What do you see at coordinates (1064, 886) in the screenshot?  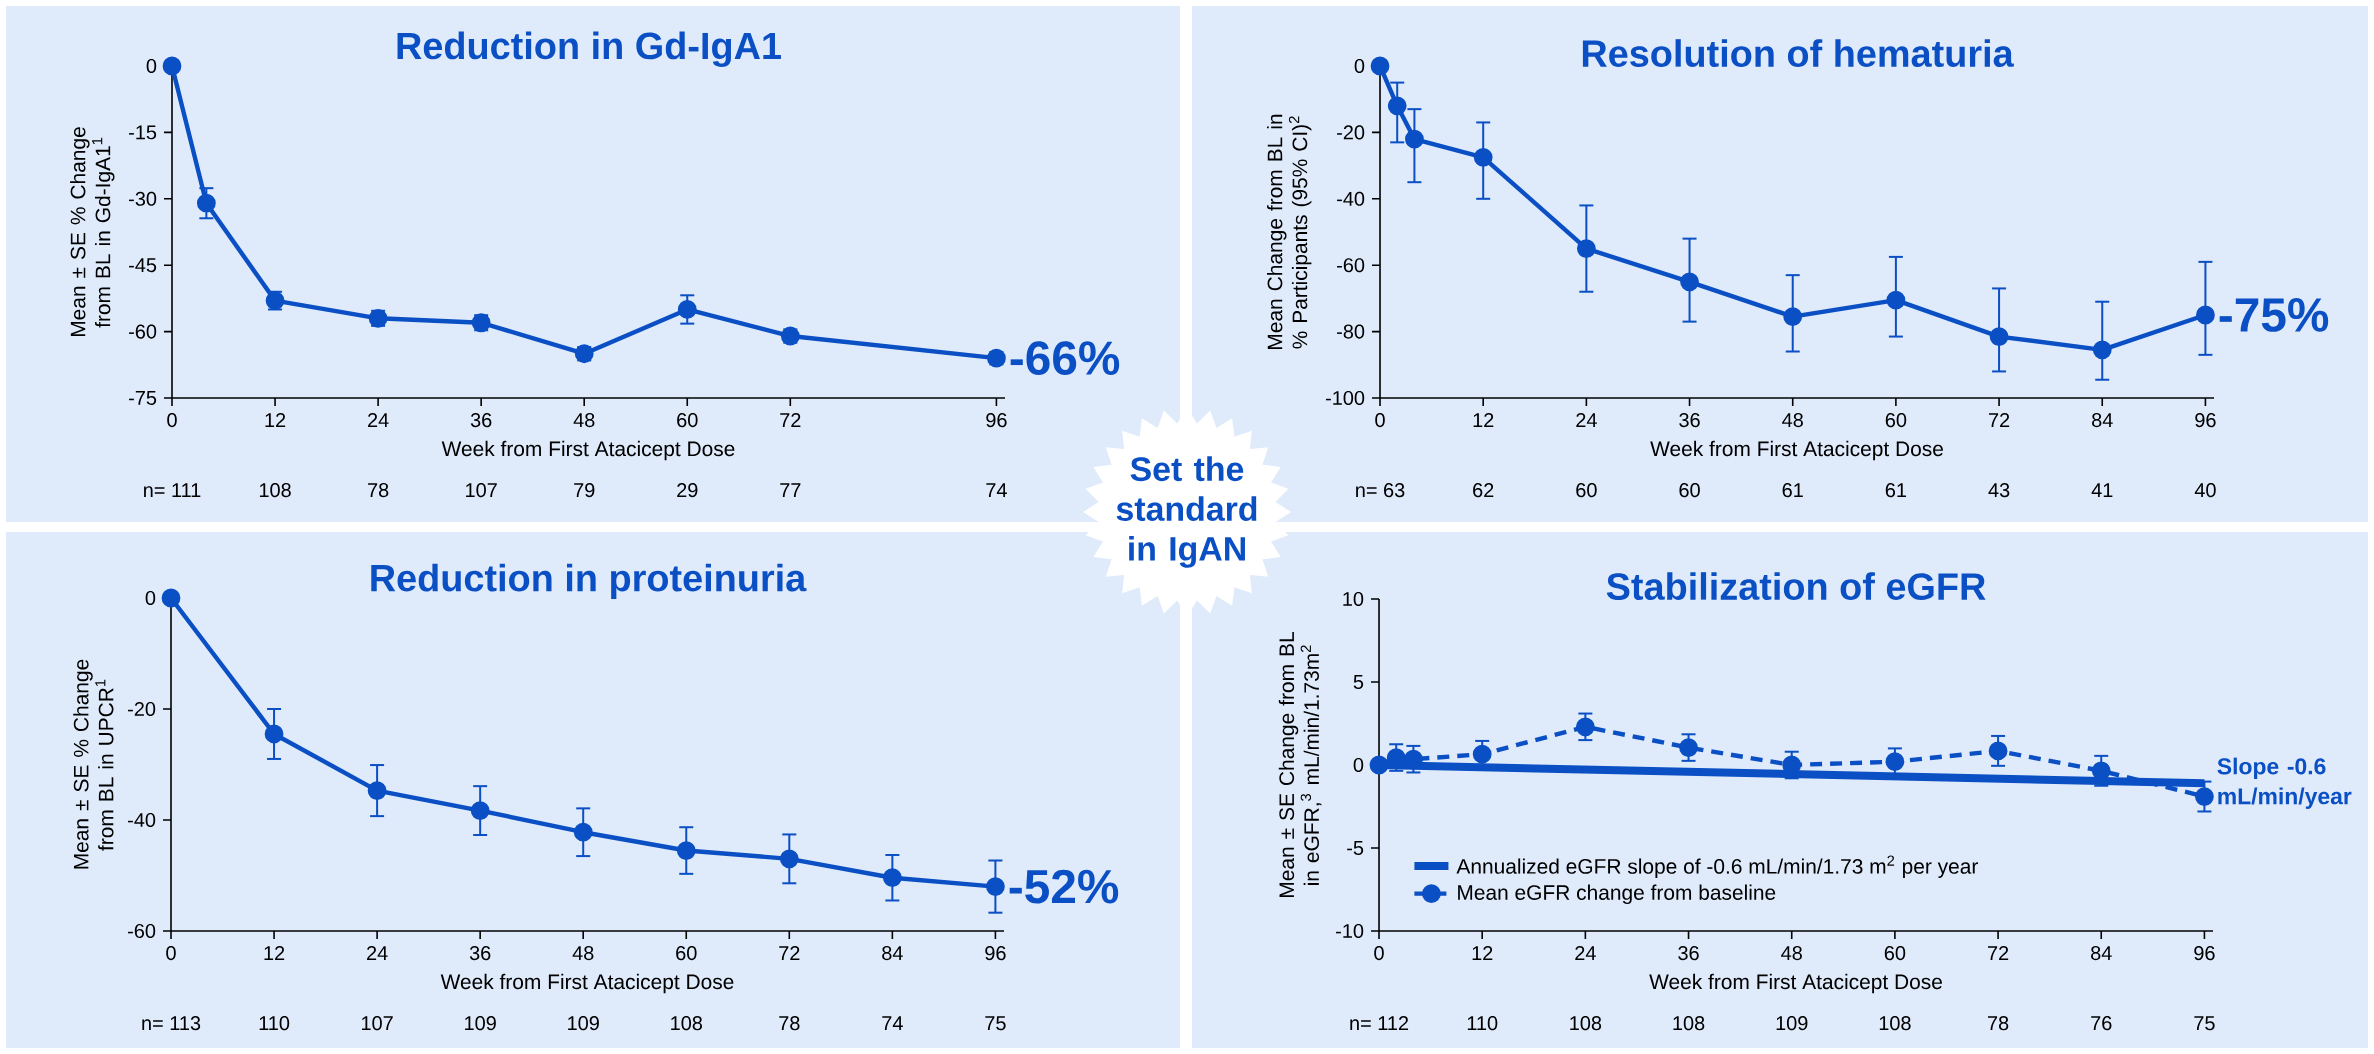 I see `text: -52%` at bounding box center [1064, 886].